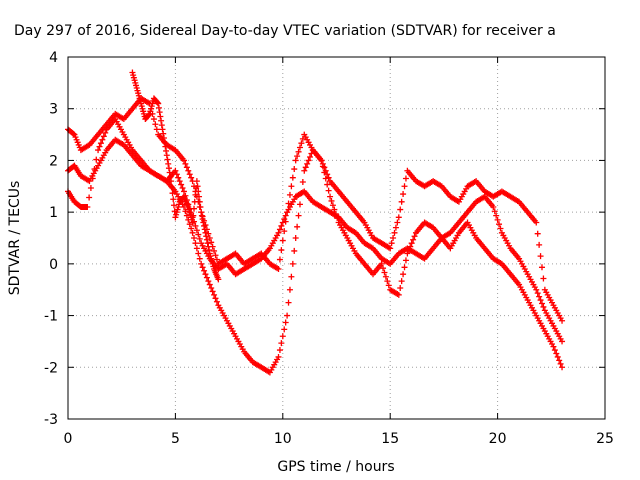 This screenshot has width=640, height=480. Describe the element at coordinates (68, 439) in the screenshot. I see `x-tick-label: 0` at that location.